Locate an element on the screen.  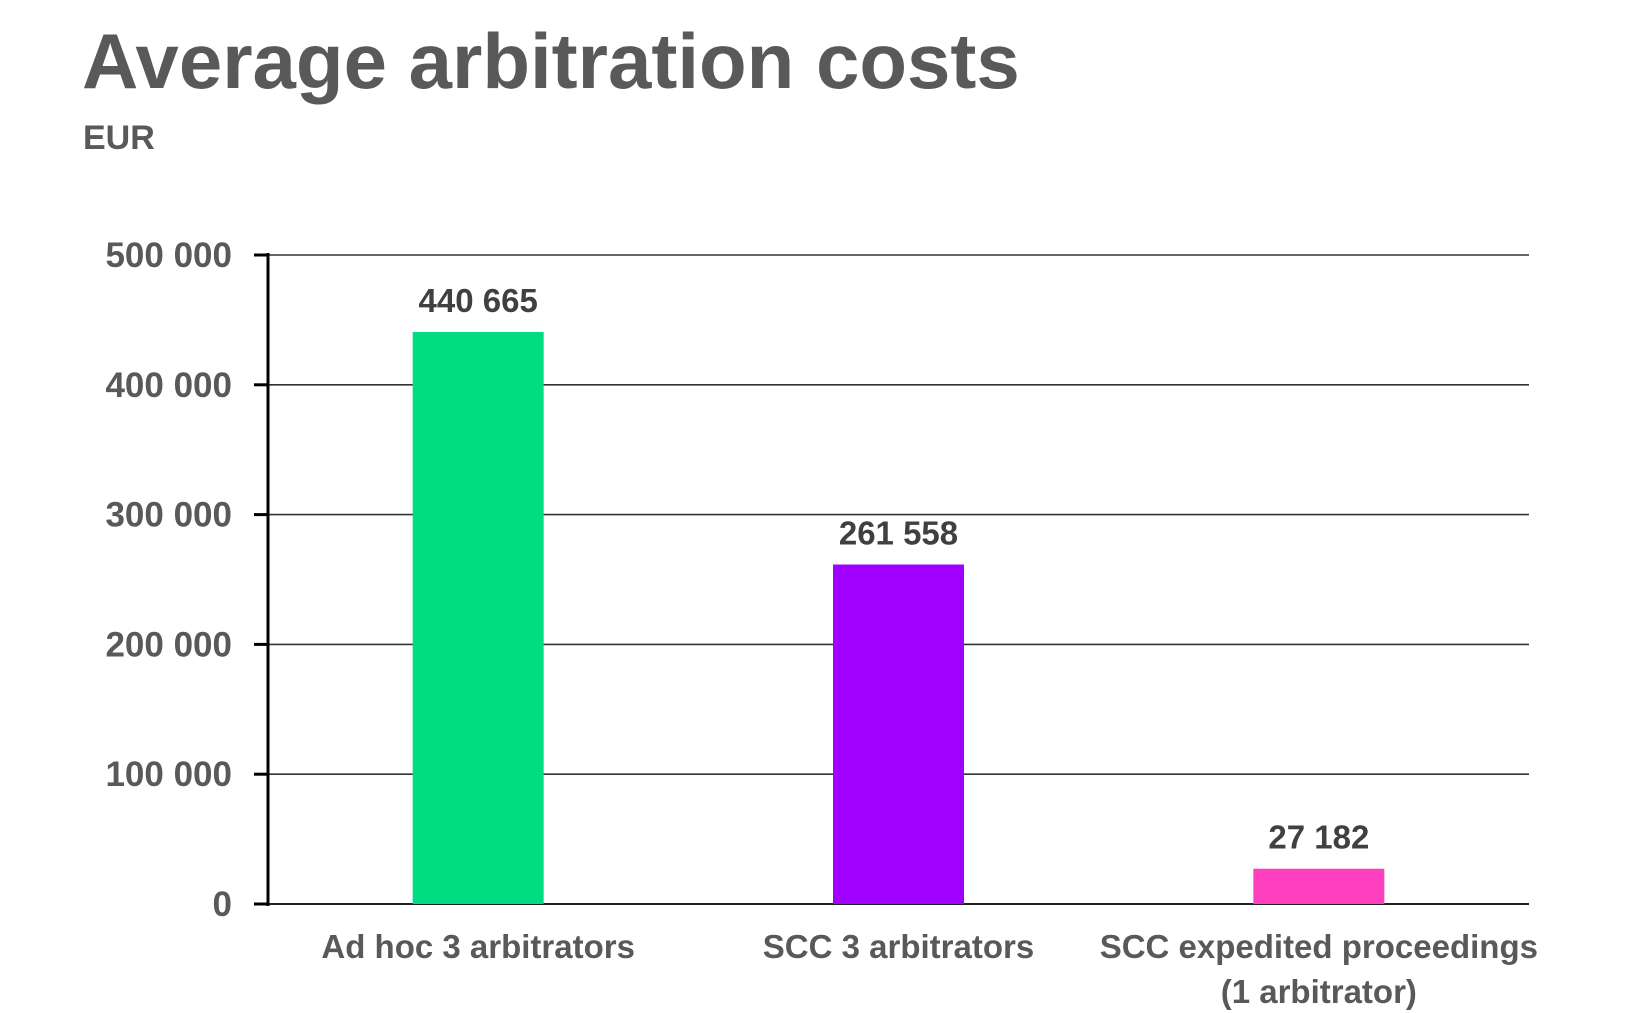
y-tick-label: 400 000 is located at coordinates (168, 385).